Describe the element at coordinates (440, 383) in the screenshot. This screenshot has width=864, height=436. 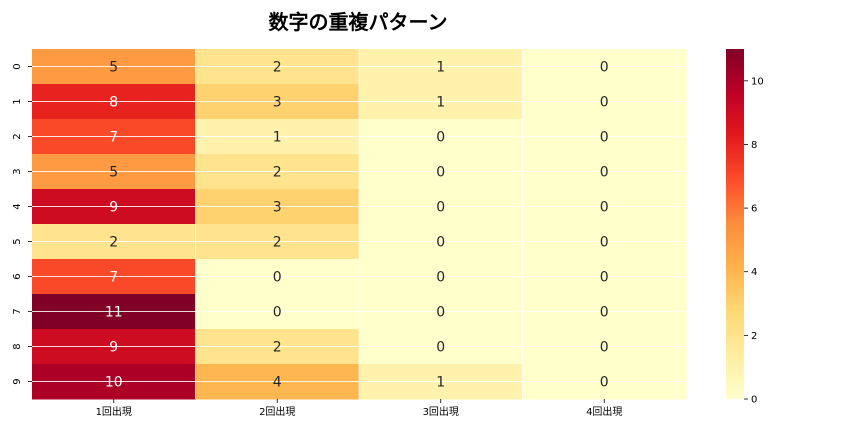
I see `cell-value-r9-c2: 1` at that location.